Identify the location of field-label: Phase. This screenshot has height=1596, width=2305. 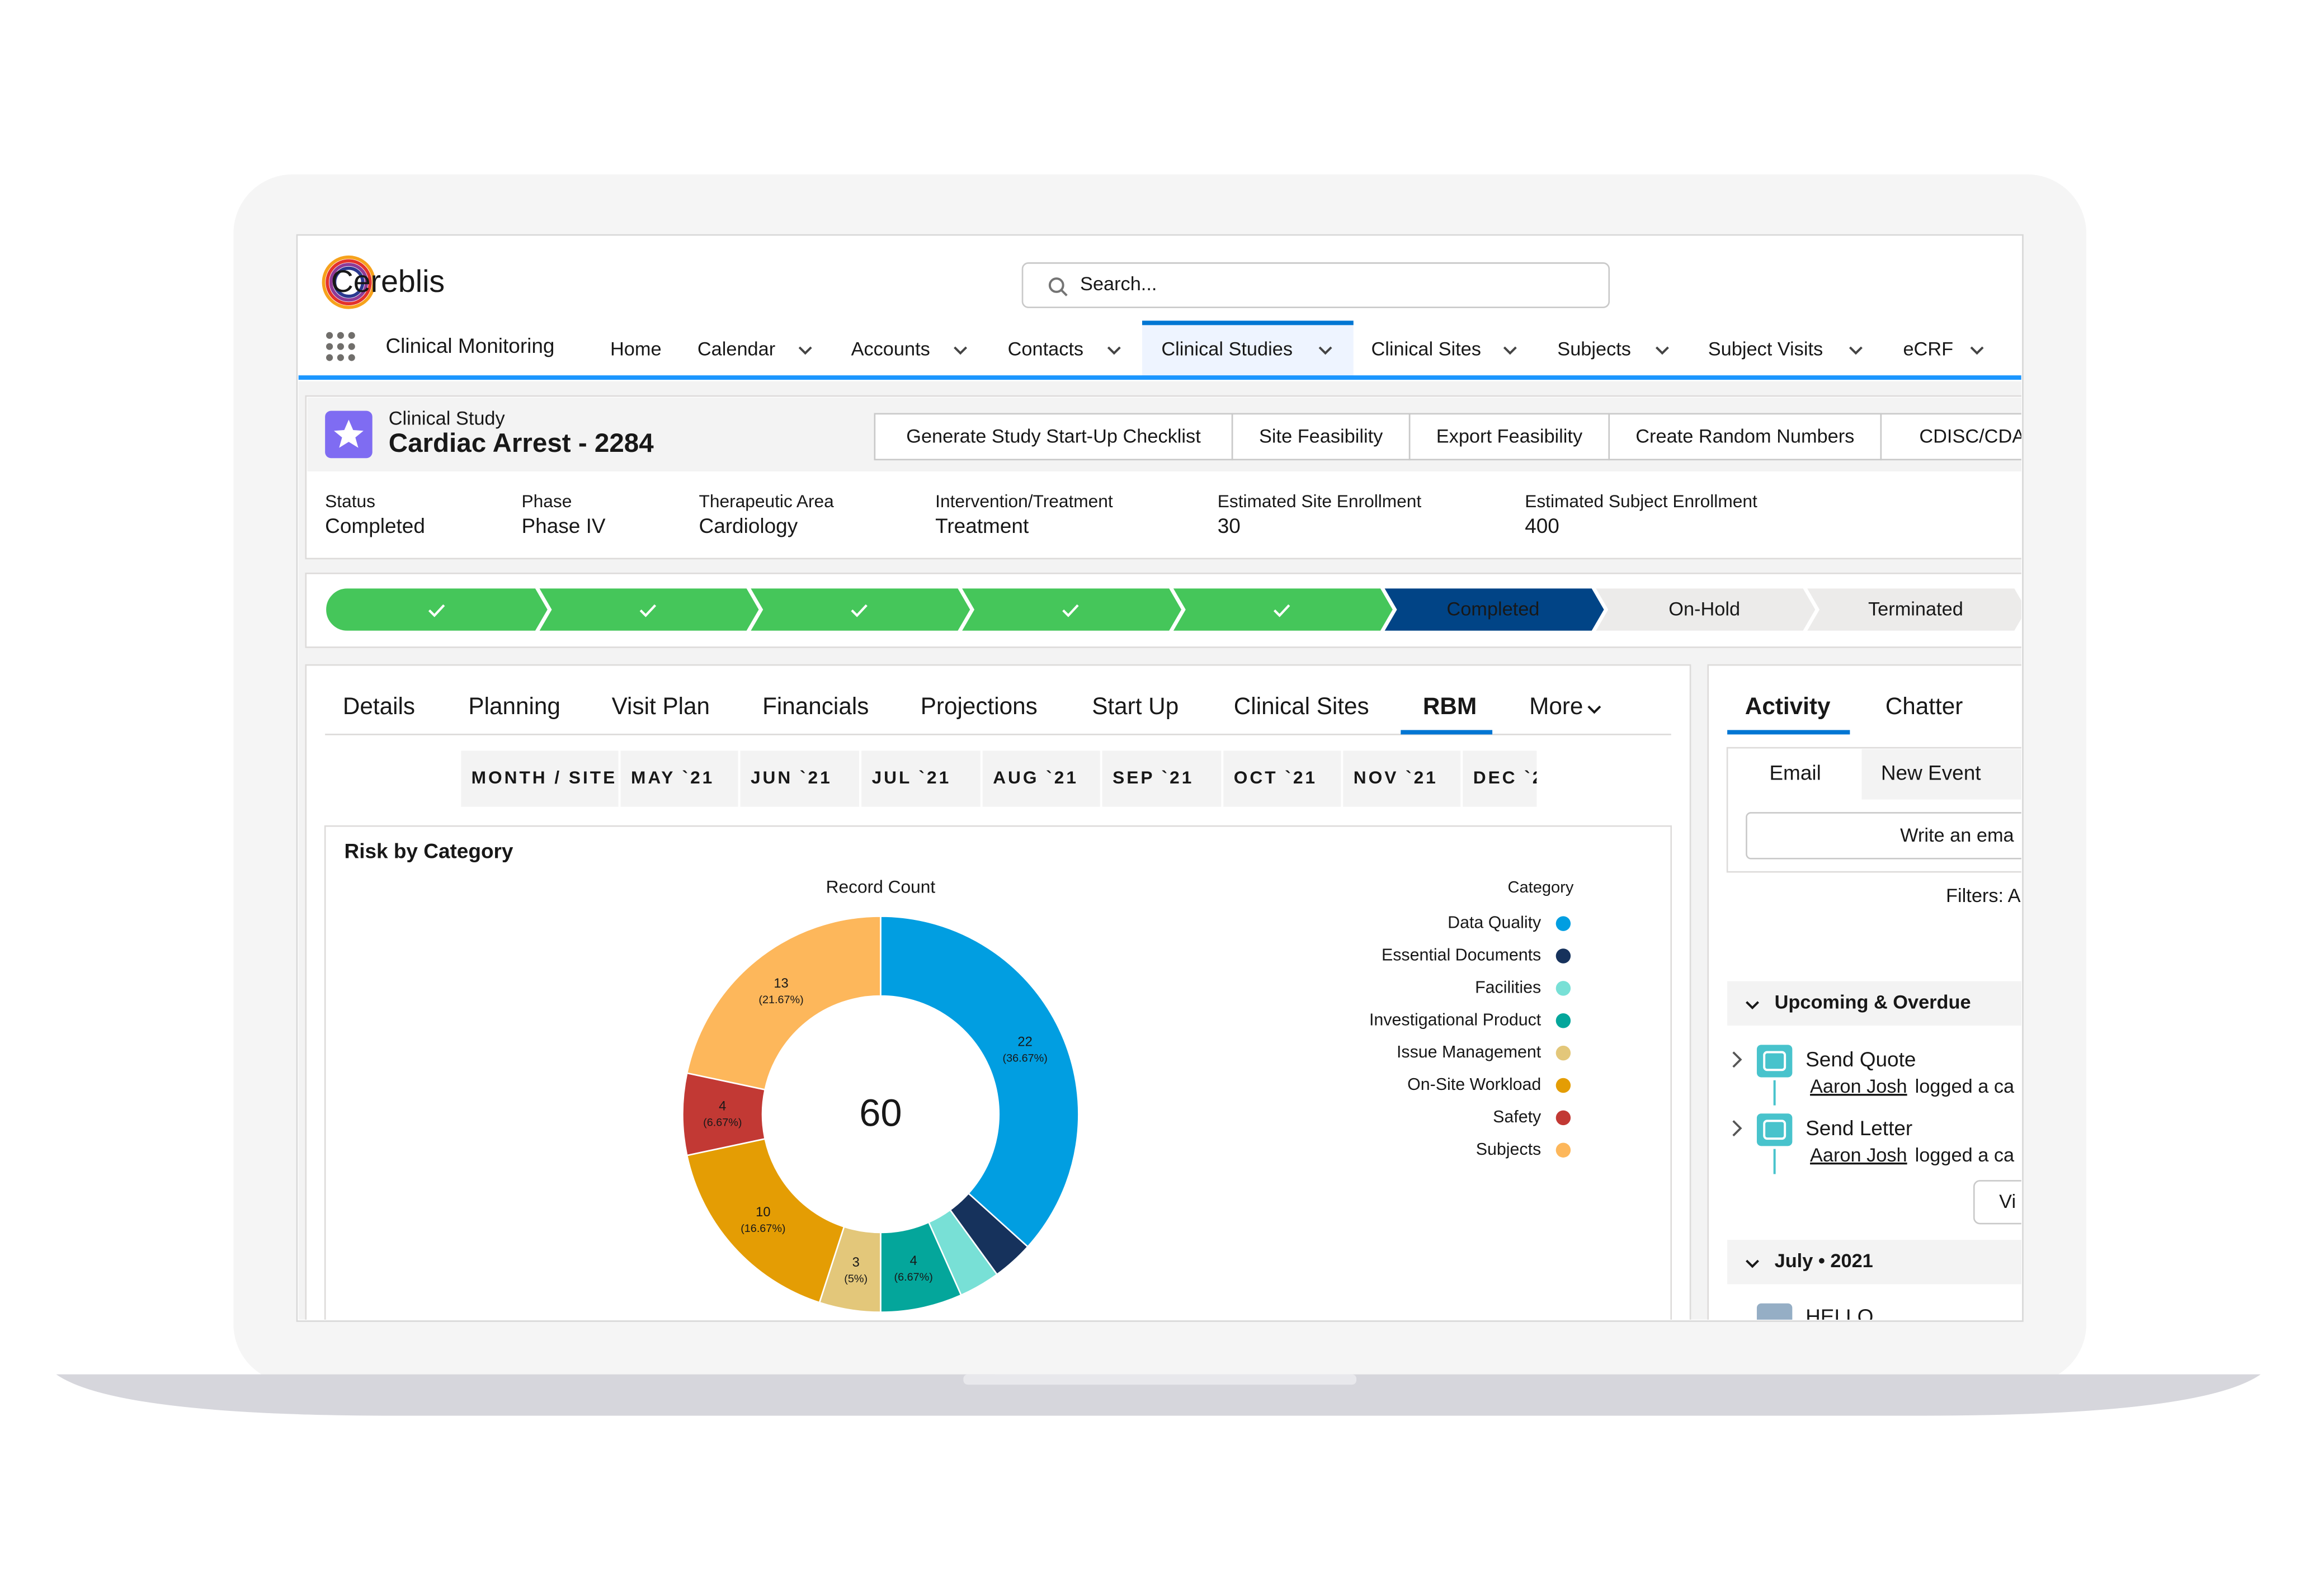
(547, 501).